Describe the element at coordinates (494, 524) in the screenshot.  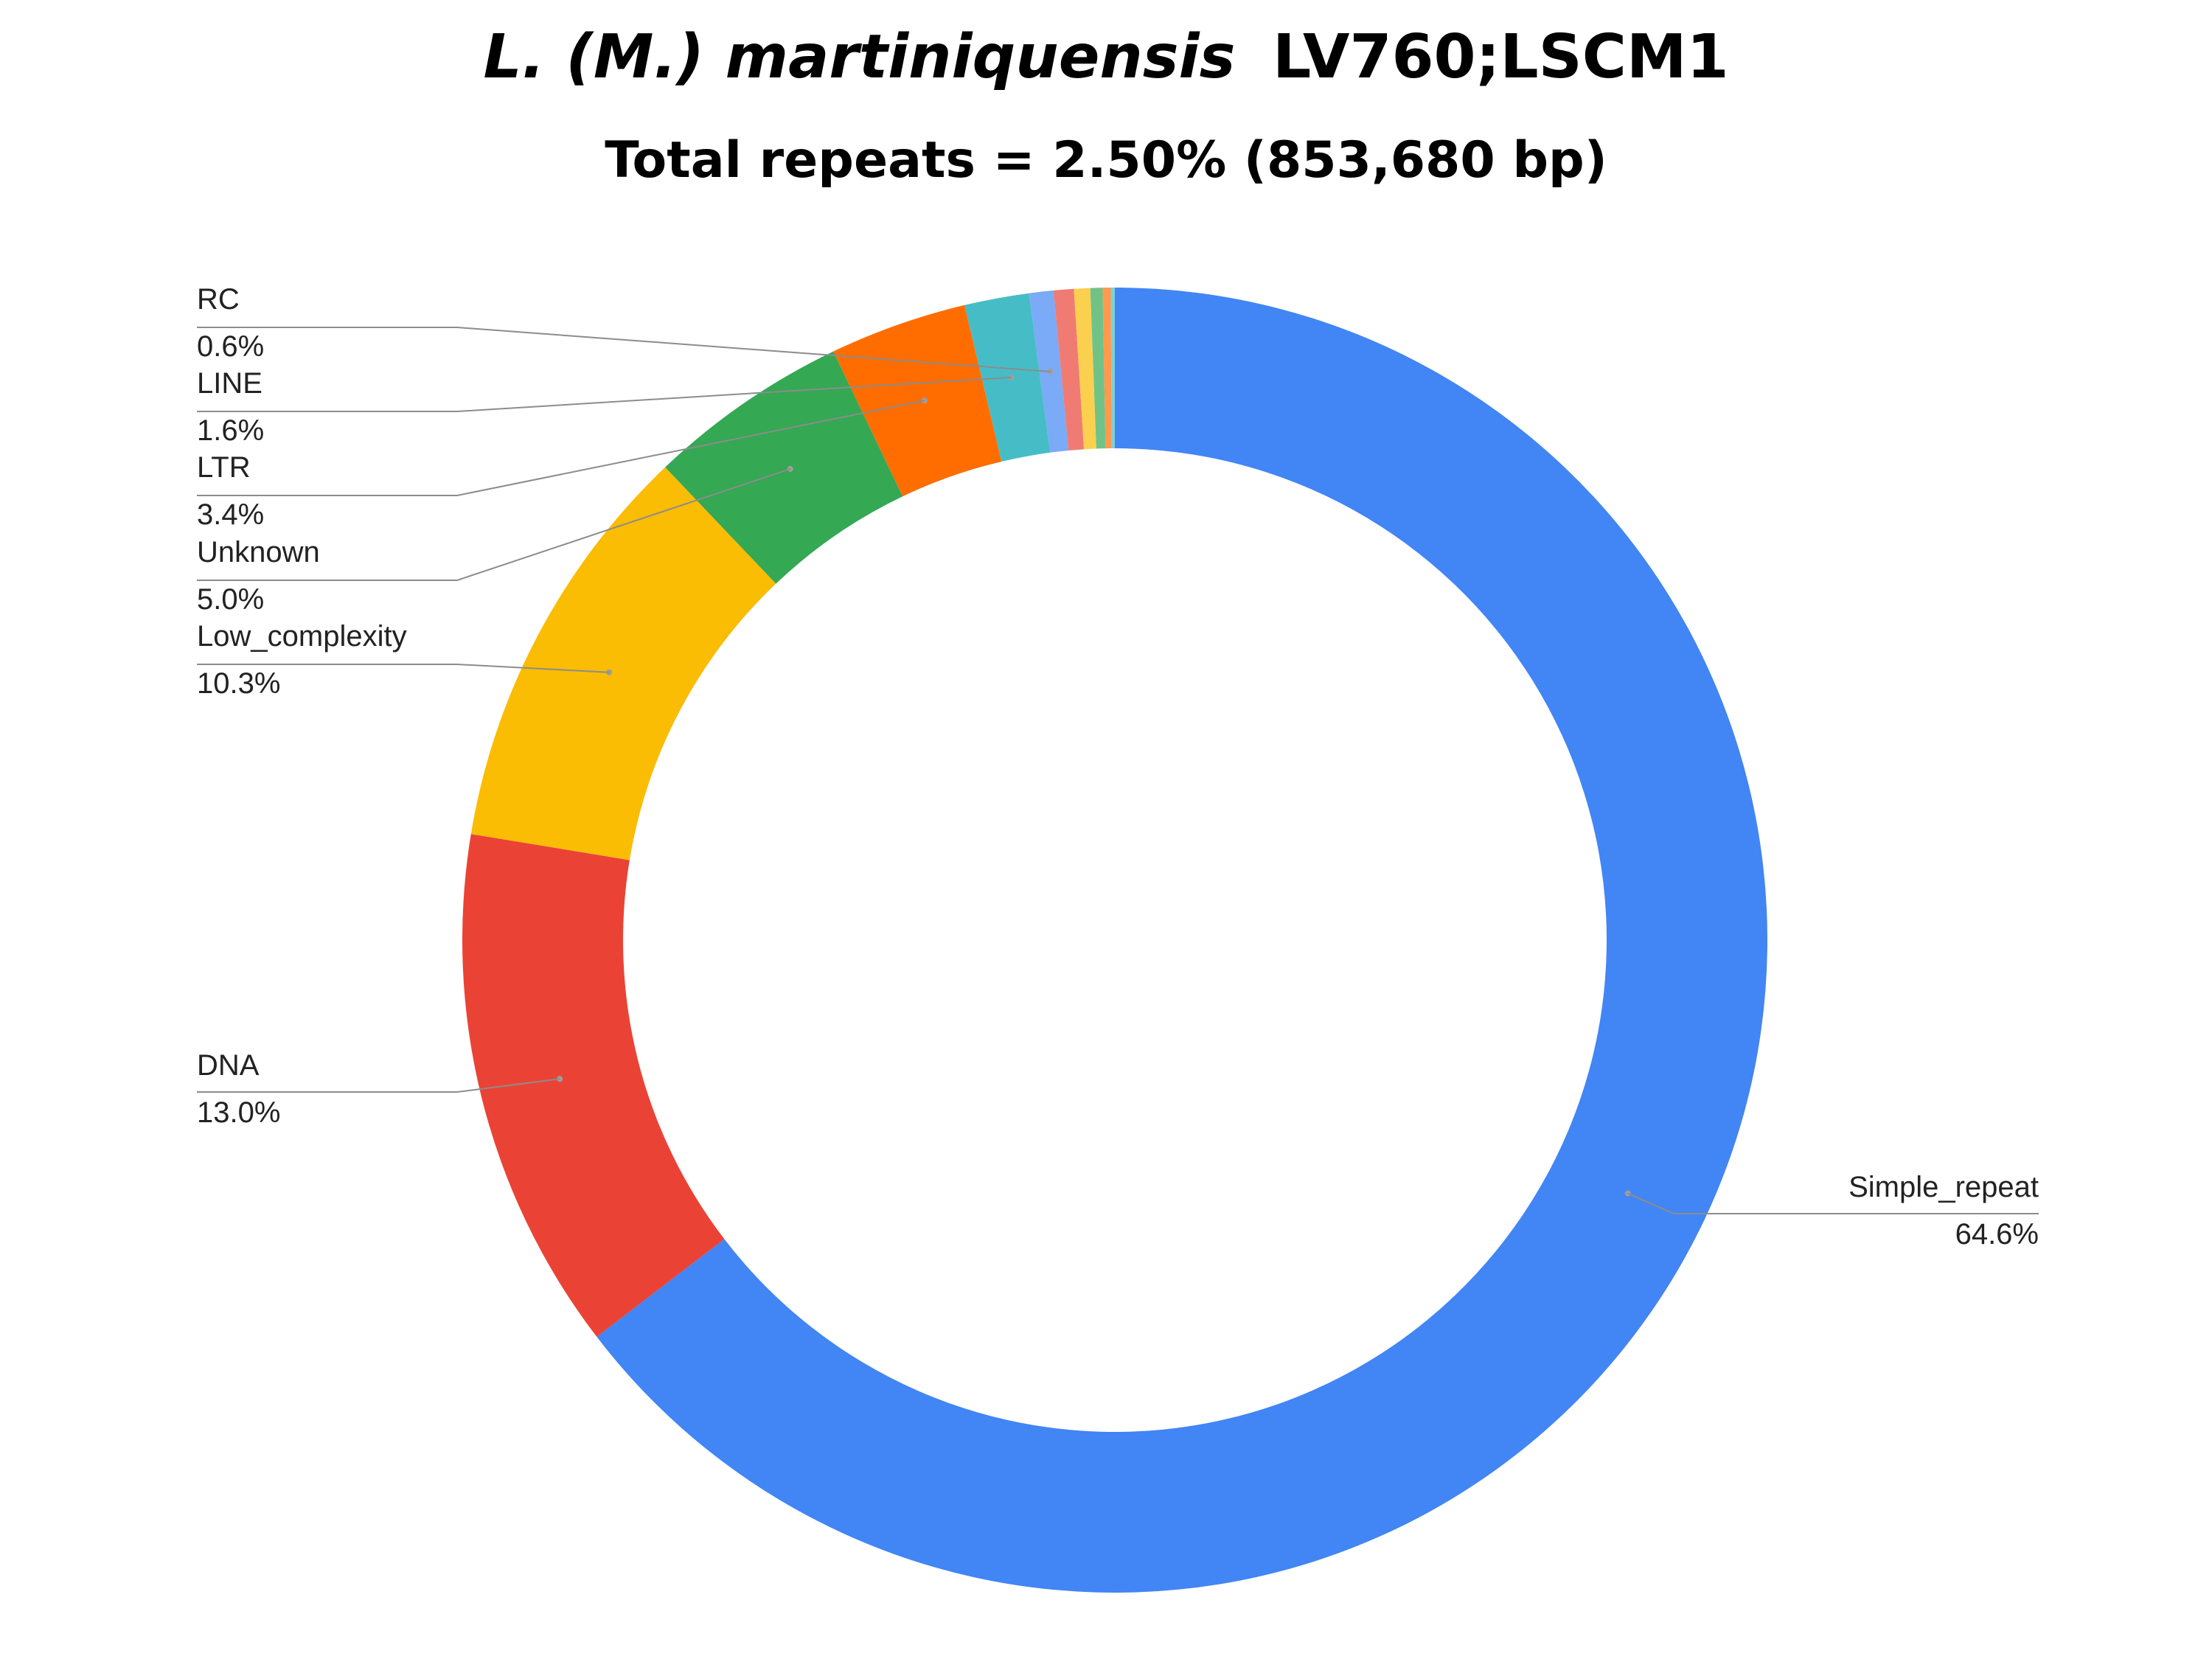
I see `leader-line-unknown` at that location.